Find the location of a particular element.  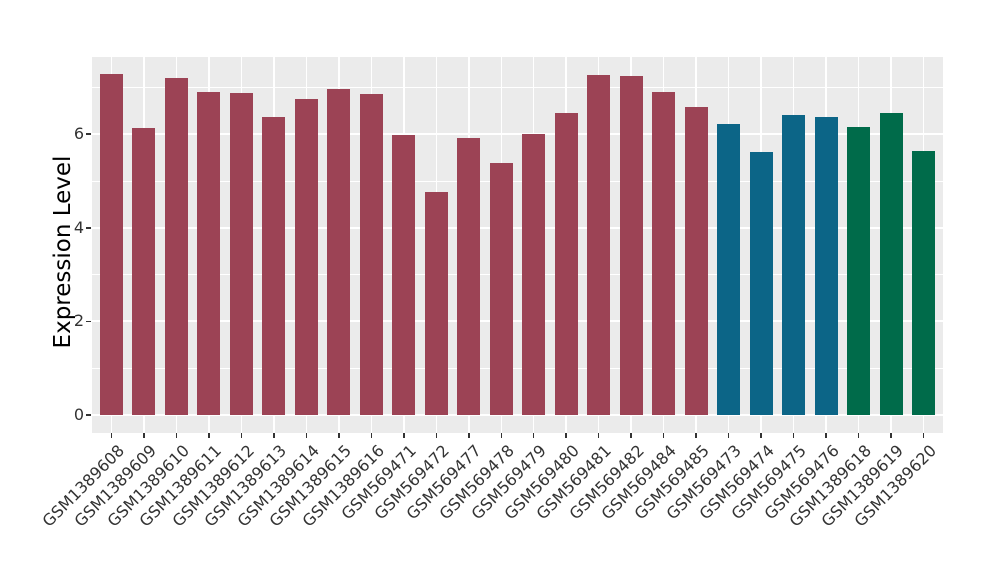

y-tick-label: 0 is located at coordinates (78, 414).